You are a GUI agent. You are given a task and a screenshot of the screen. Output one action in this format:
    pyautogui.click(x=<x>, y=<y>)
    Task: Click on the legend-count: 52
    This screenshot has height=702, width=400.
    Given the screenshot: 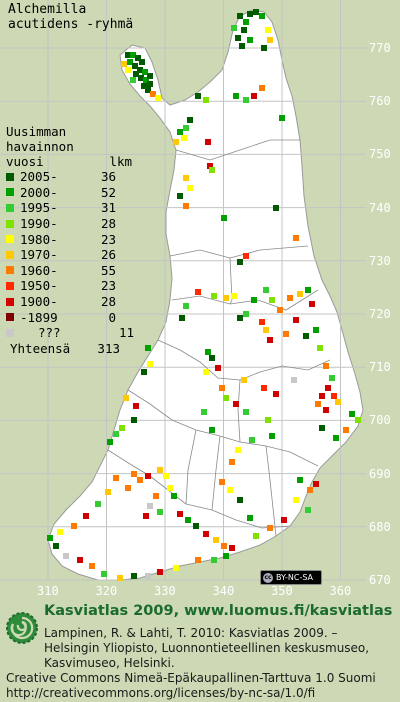 What is the action you would take?
    pyautogui.click(x=108, y=192)
    